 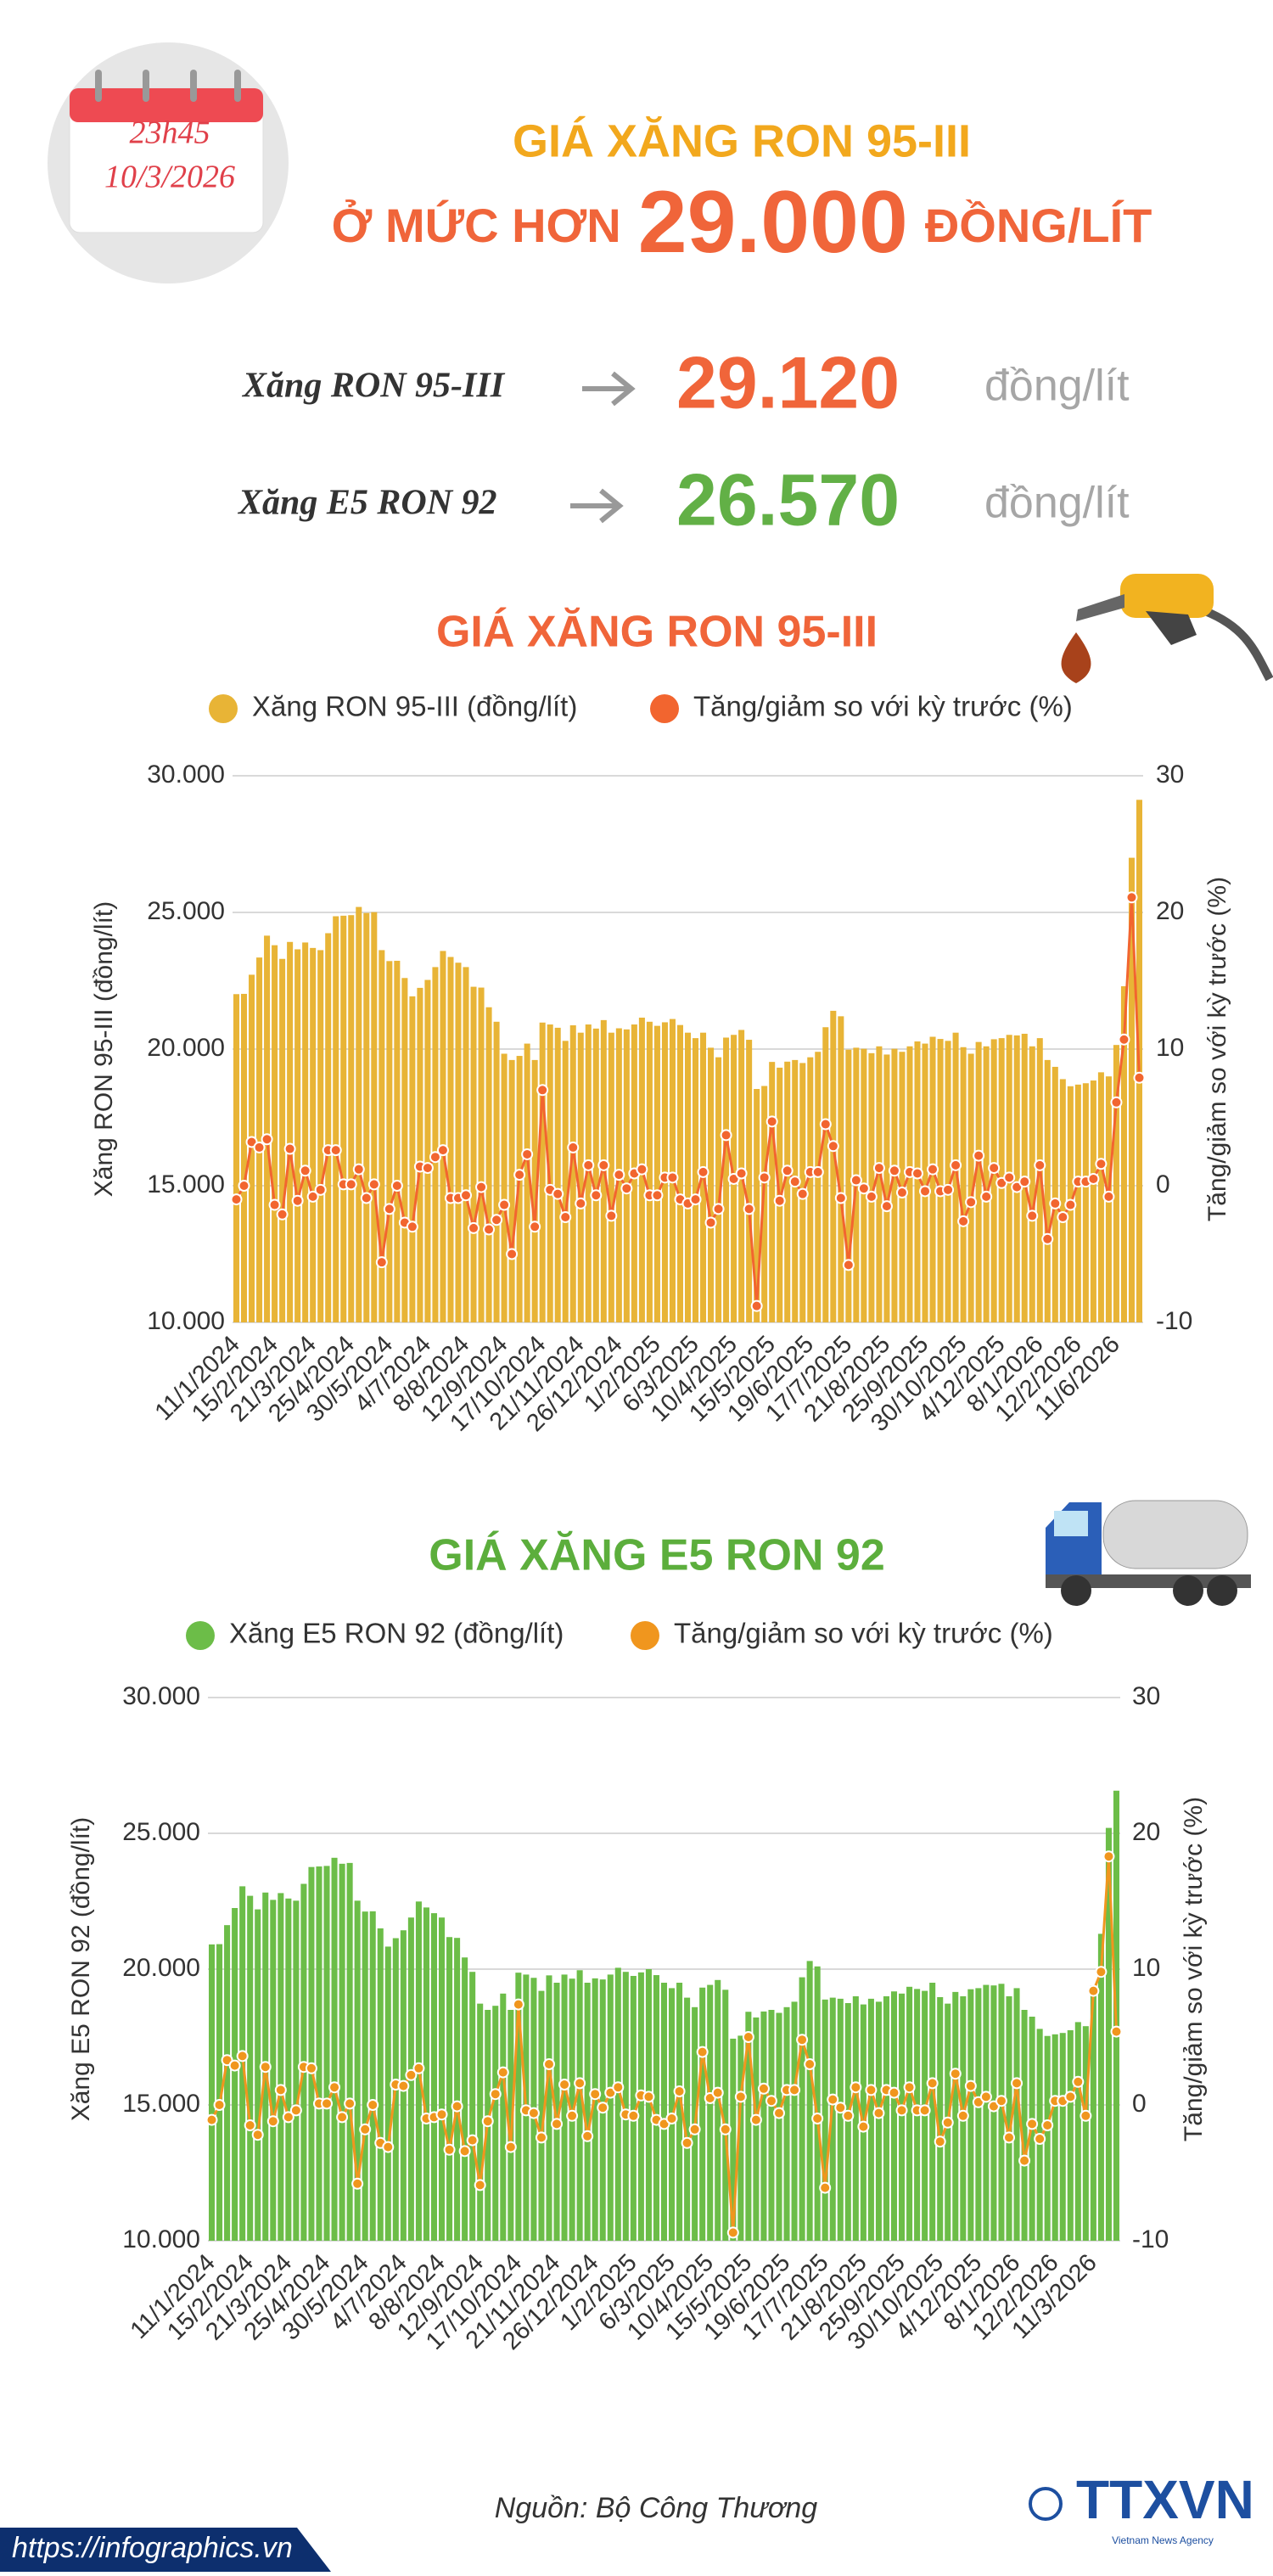 What do you see at coordinates (169, 177) in the screenshot?
I see `date: 10/3/2026` at bounding box center [169, 177].